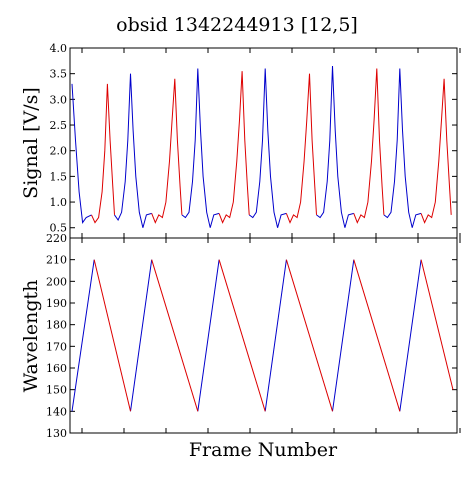  What do you see at coordinates (56, 411) in the screenshot?
I see `wavelength-y-tick-label: 140` at bounding box center [56, 411].